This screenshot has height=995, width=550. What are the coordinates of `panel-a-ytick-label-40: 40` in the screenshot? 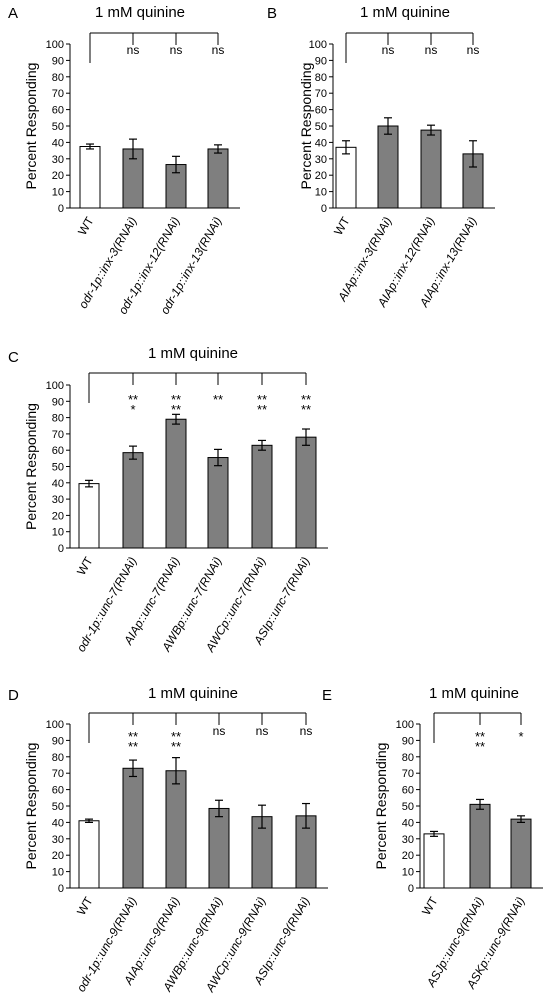 It's located at (58, 143).